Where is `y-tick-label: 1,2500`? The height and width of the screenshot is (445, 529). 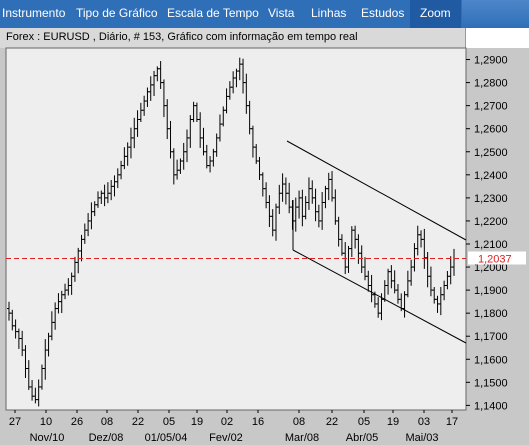
y-tick-label: 1,2500 is located at coordinates (491, 153).